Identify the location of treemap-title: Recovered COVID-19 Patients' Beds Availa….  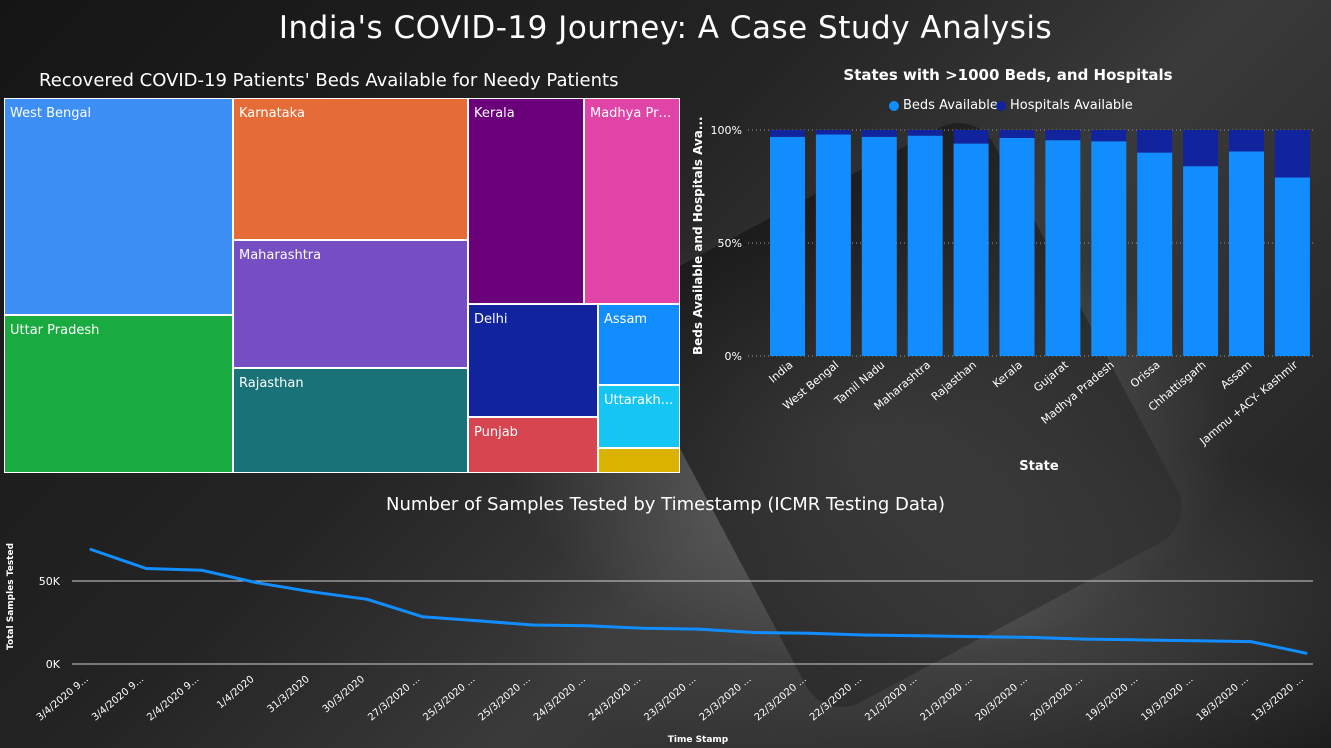
(329, 80).